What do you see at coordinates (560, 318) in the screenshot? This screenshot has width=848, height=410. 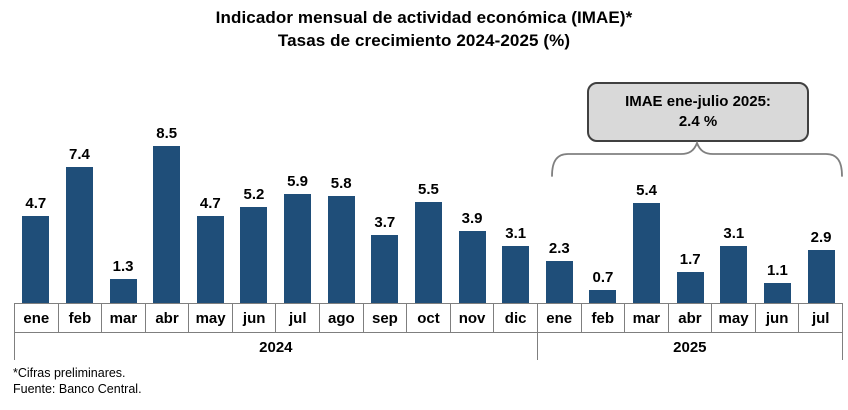 I see `month-label-ene-2025: ene` at bounding box center [560, 318].